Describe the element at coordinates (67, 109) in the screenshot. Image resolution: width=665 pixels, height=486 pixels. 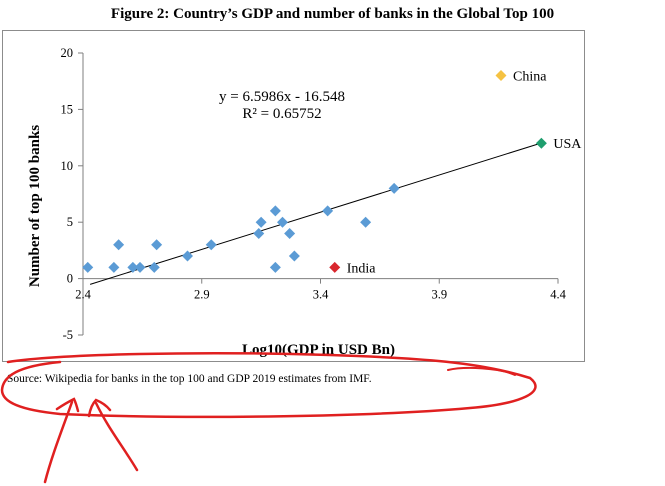
I see `y-tick-label: 15` at that location.